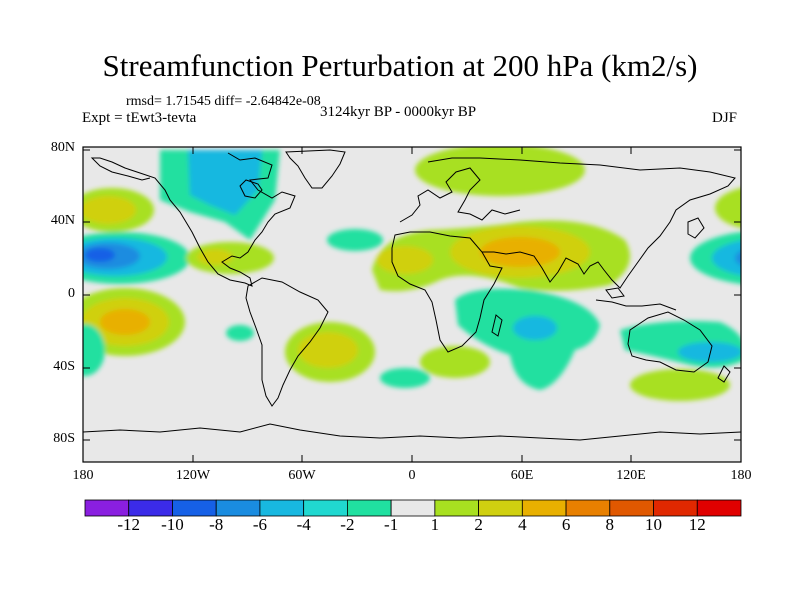 The width and height of the screenshot is (800, 600). What do you see at coordinates (697, 524) in the screenshot?
I see `colorbar-label: 12` at bounding box center [697, 524].